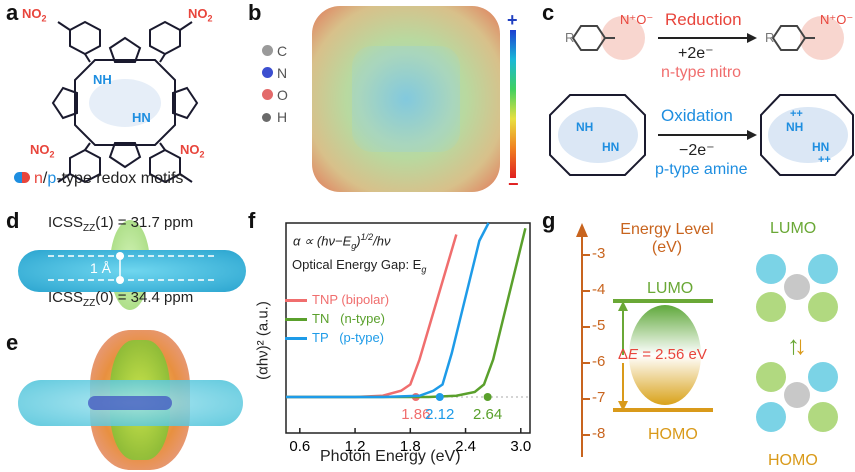 The width and height of the screenshot is (855, 472). I want to click on lumo-orbital-label: LUMO, so click(793, 228).